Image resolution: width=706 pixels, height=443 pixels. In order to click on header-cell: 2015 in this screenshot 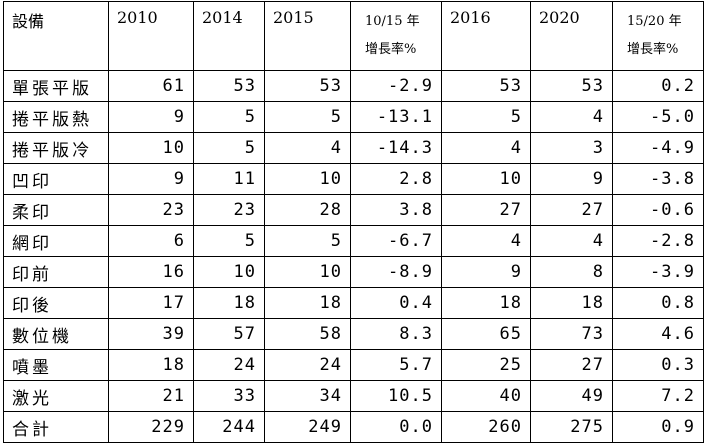, I will do `click(307, 36)`.